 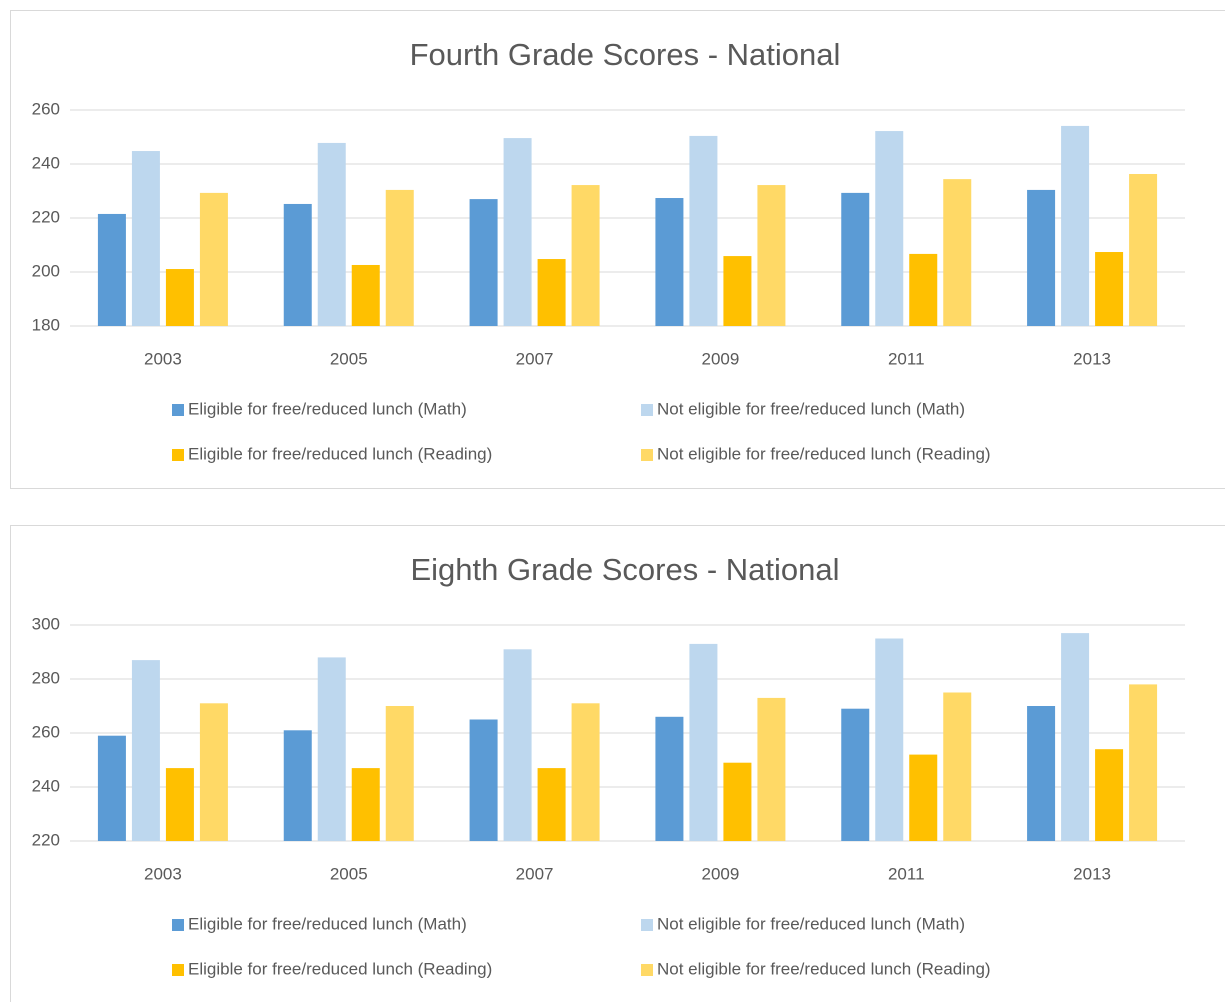 What do you see at coordinates (624, 569) in the screenshot?
I see `chart-title: Eighth Grade Scores - National` at bounding box center [624, 569].